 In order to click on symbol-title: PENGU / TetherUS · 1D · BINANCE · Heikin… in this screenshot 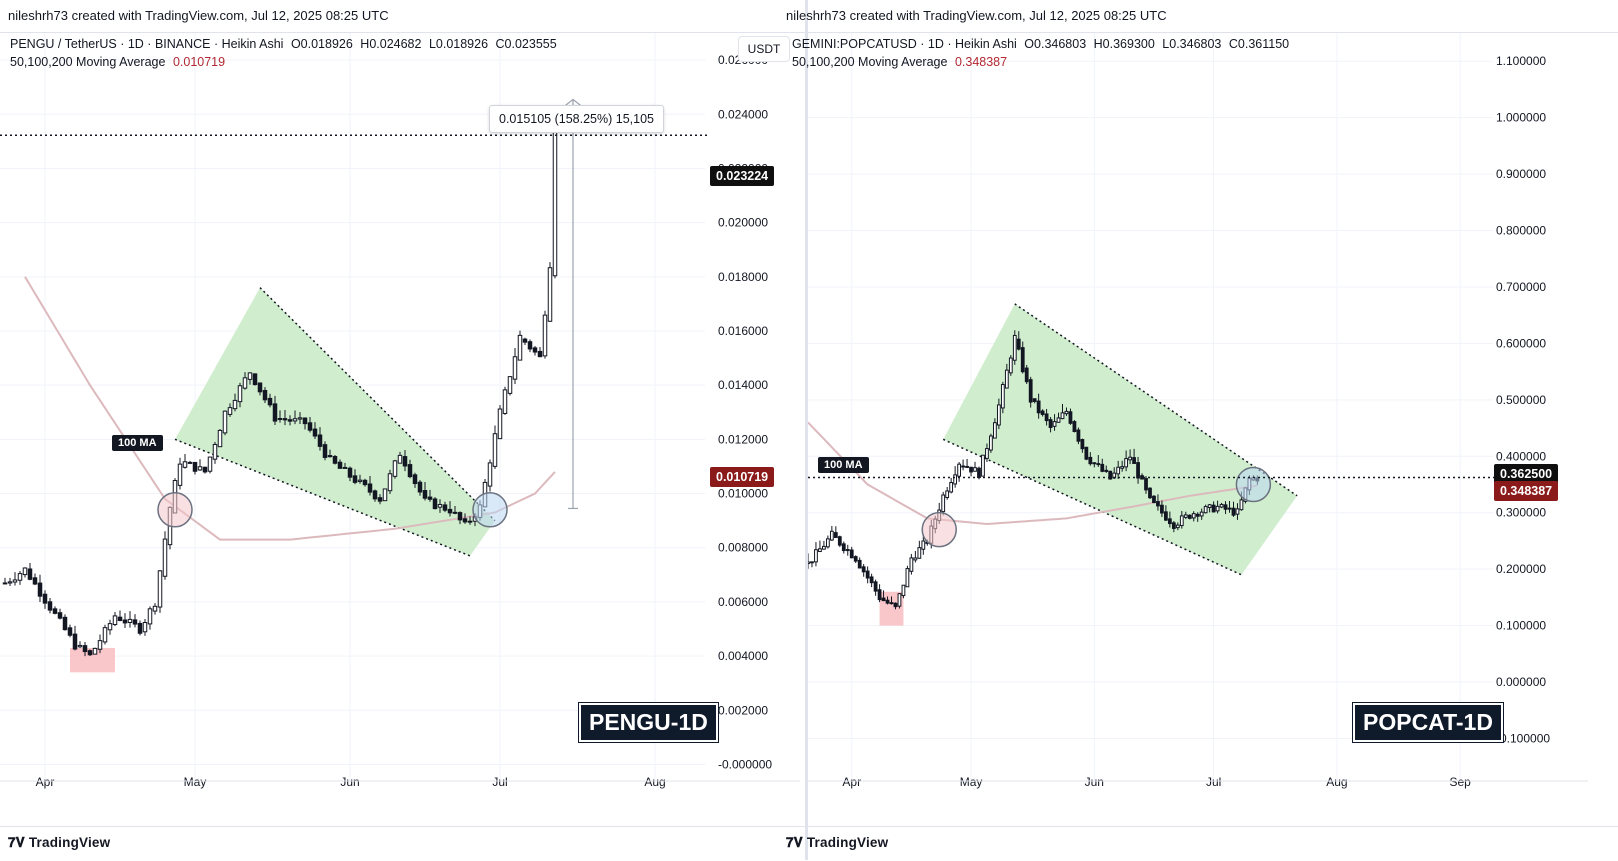, I will do `click(147, 44)`.